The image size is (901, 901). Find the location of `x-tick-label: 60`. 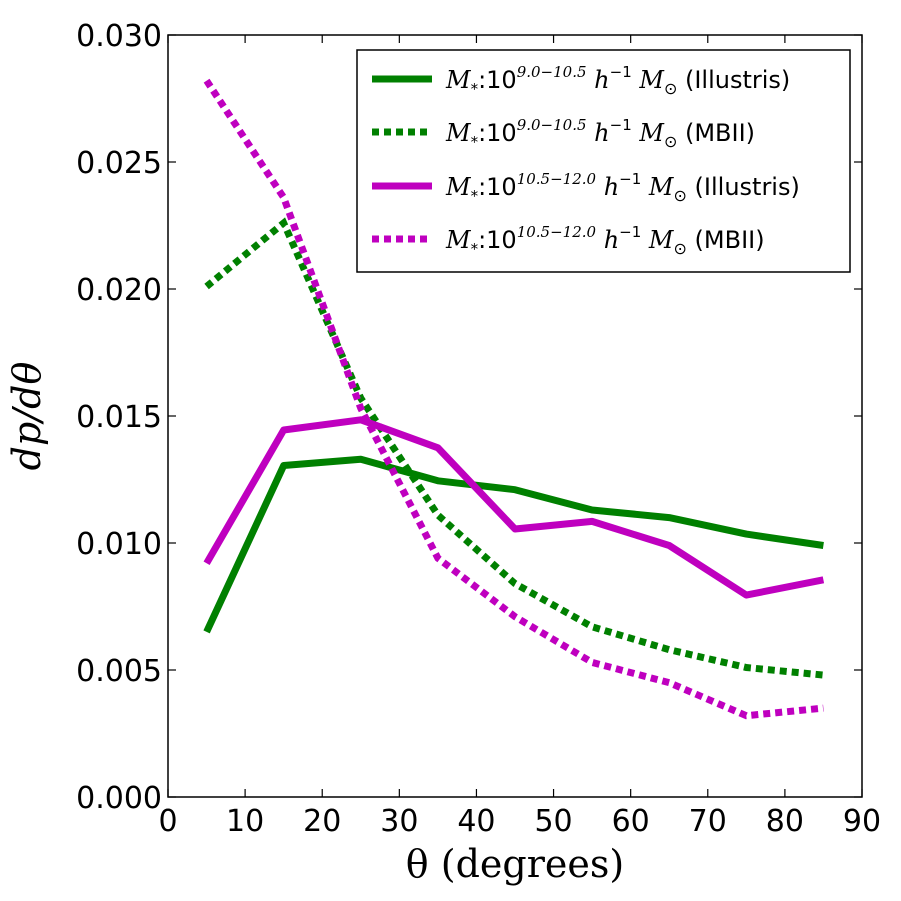

x-tick-label: 60 is located at coordinates (631, 821).